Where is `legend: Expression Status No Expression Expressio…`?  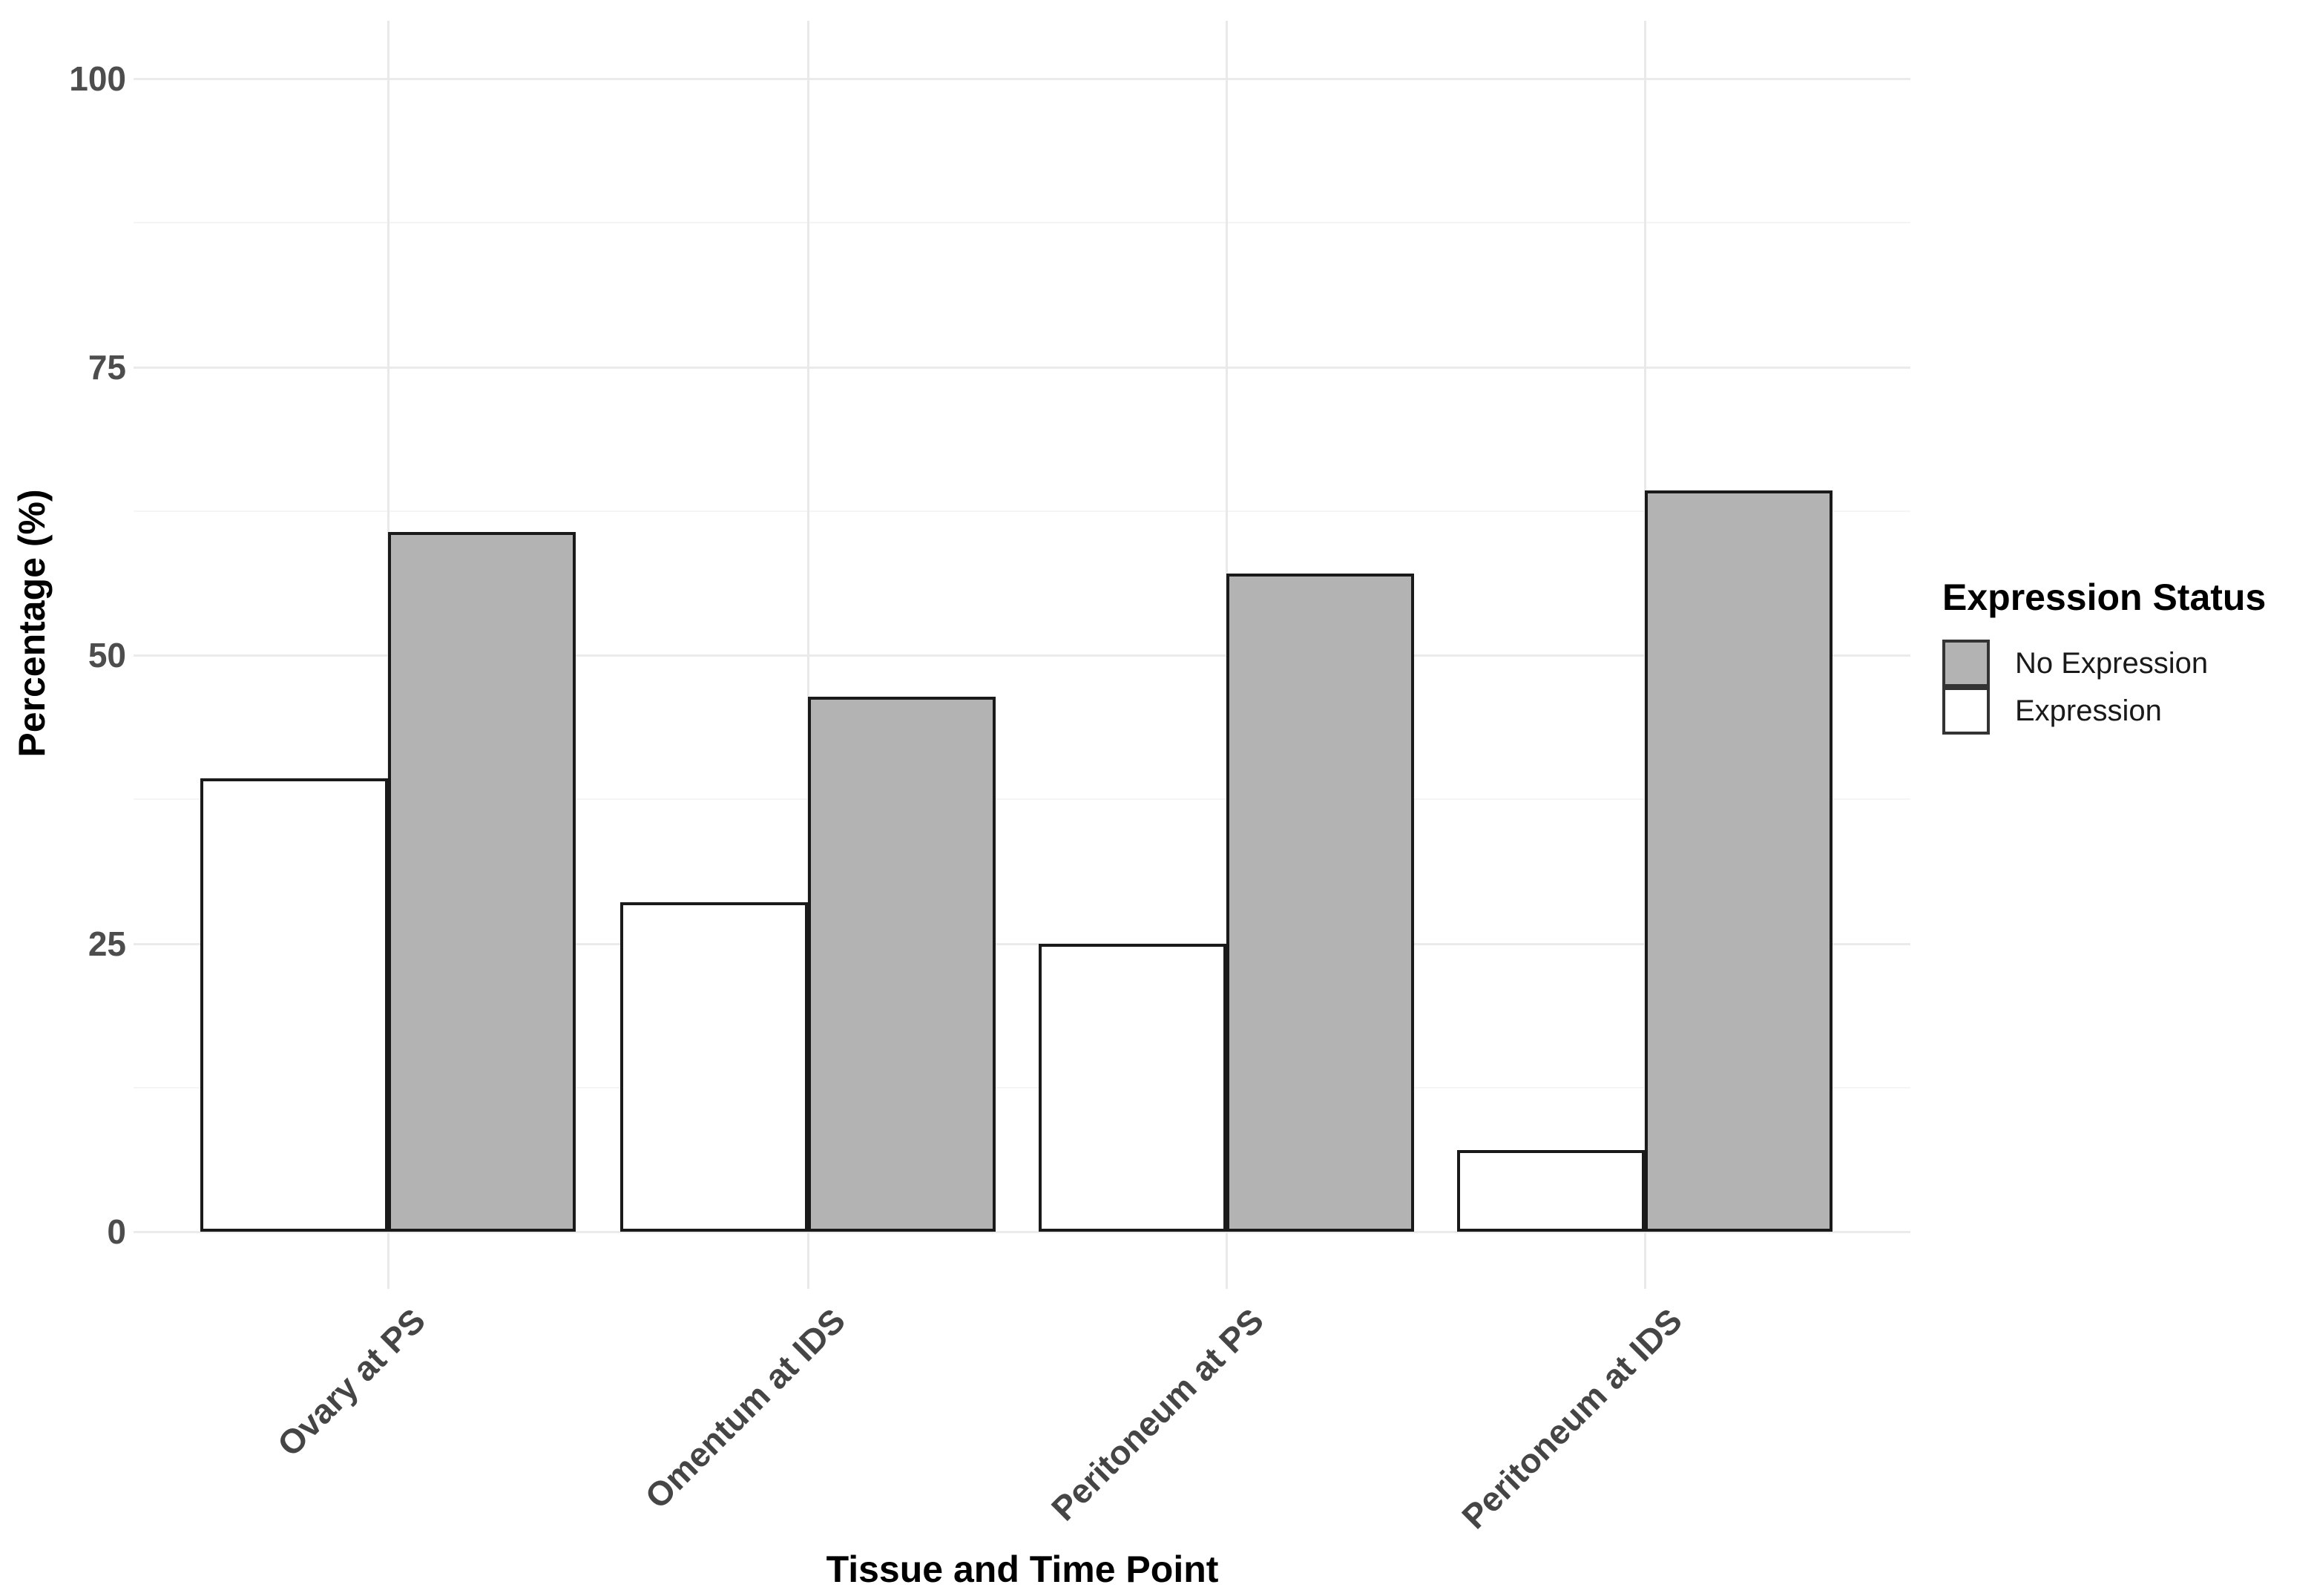 legend: Expression Status No Expression Expressio… is located at coordinates (2104, 655).